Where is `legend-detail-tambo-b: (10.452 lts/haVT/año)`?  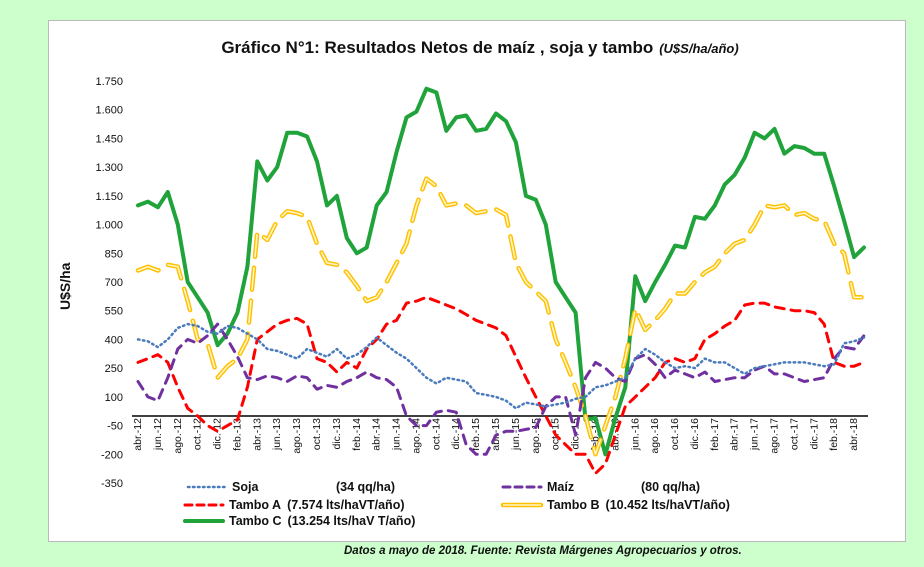 legend-detail-tambo-b: (10.452 lts/haVT/año) is located at coordinates (668, 505).